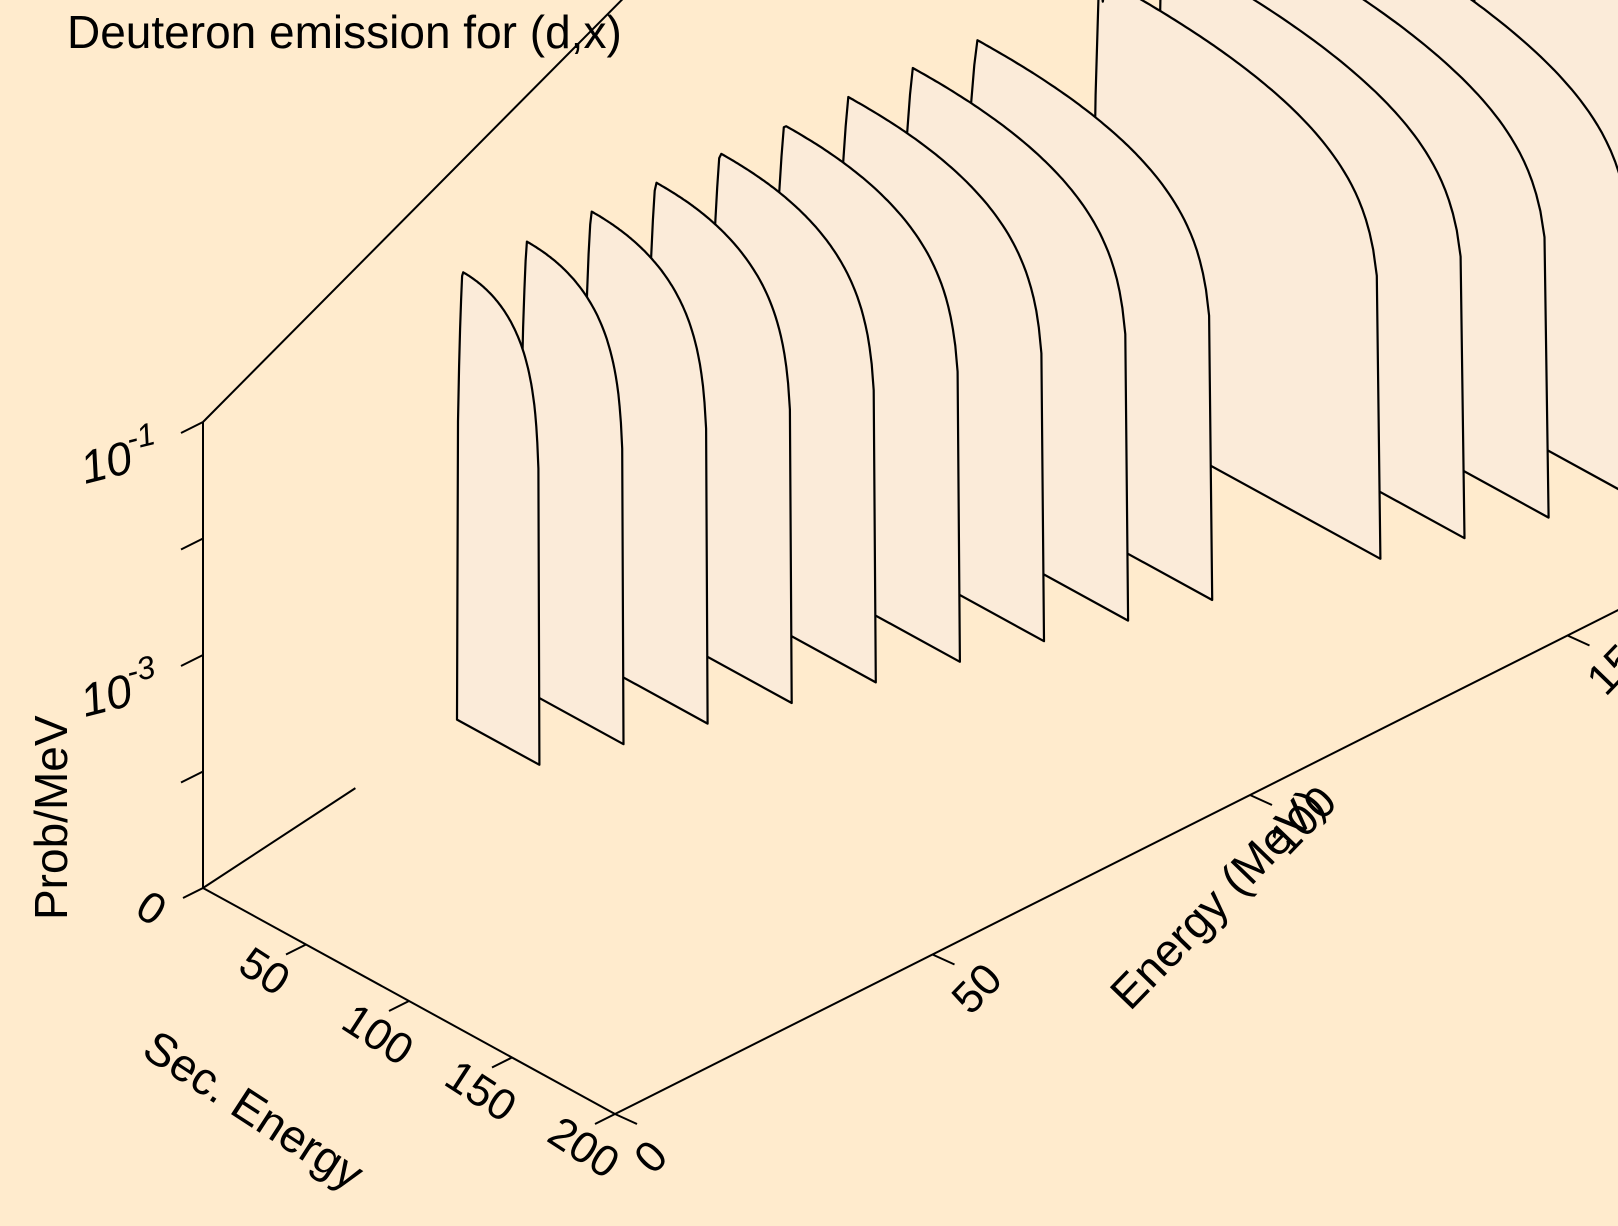 The height and width of the screenshot is (1226, 1618). Describe the element at coordinates (119, 454) in the screenshot. I see `y-tick-label: 10-1` at that location.